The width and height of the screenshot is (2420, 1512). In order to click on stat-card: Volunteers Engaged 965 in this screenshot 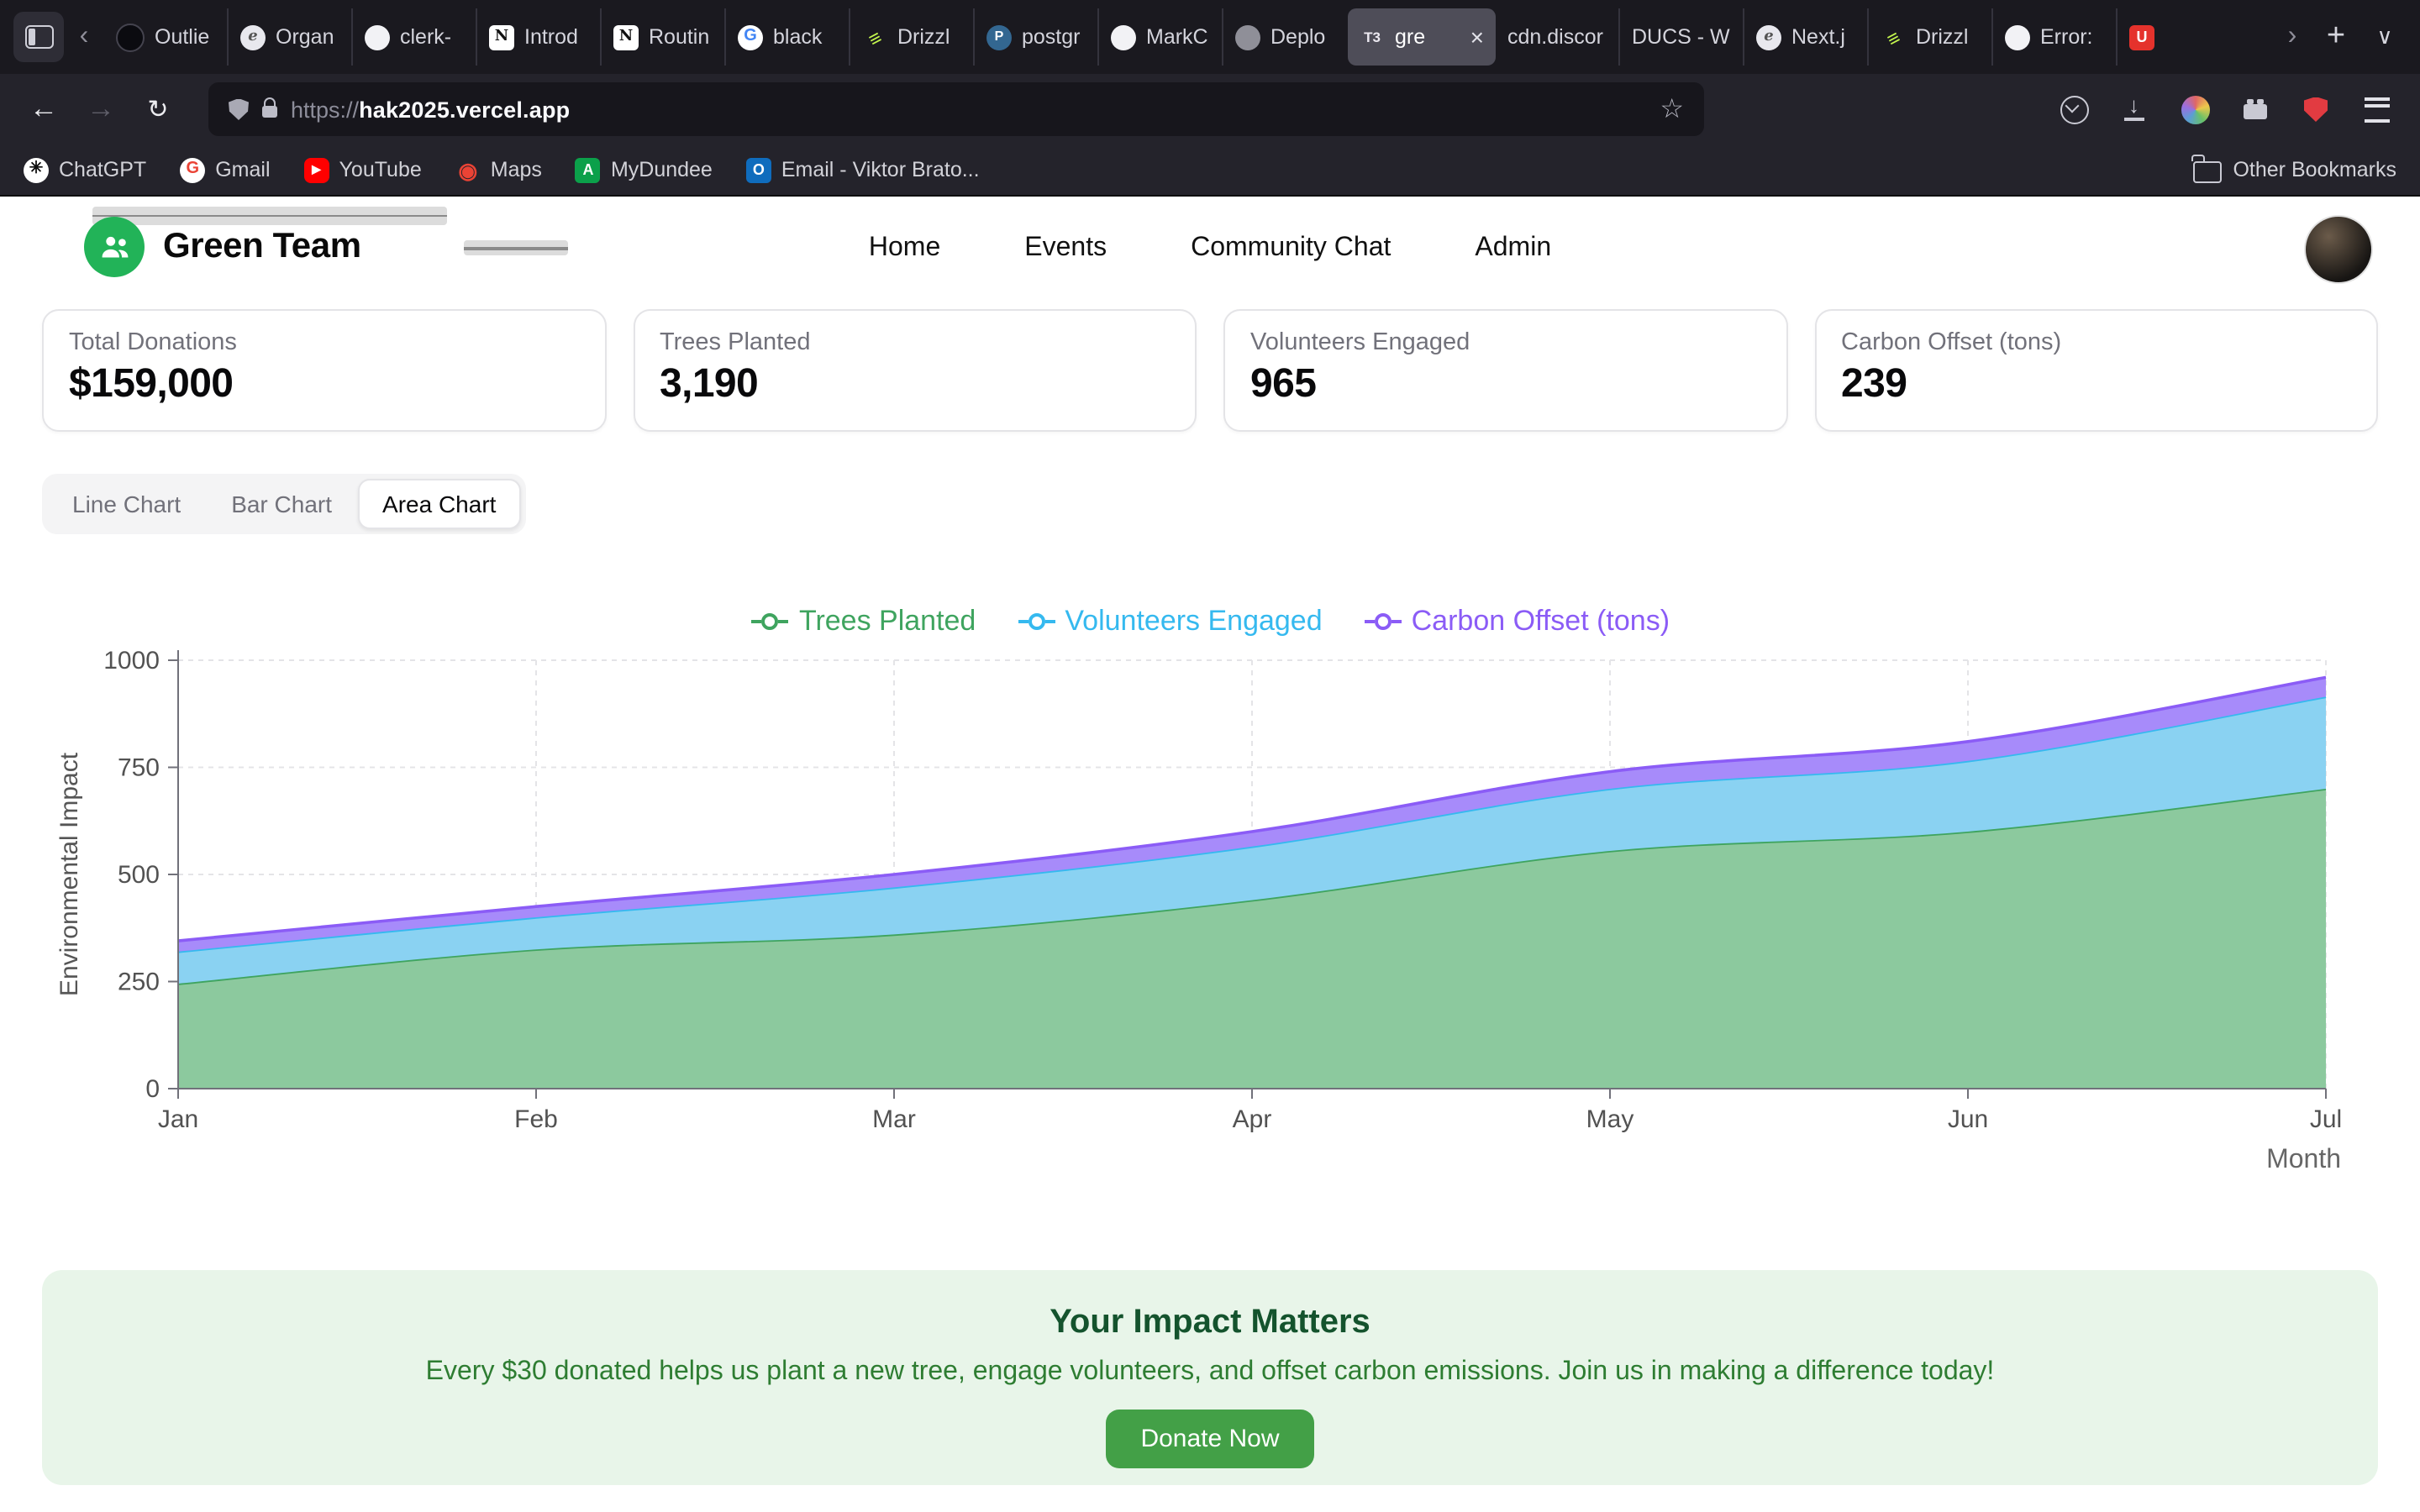, I will do `click(1505, 370)`.